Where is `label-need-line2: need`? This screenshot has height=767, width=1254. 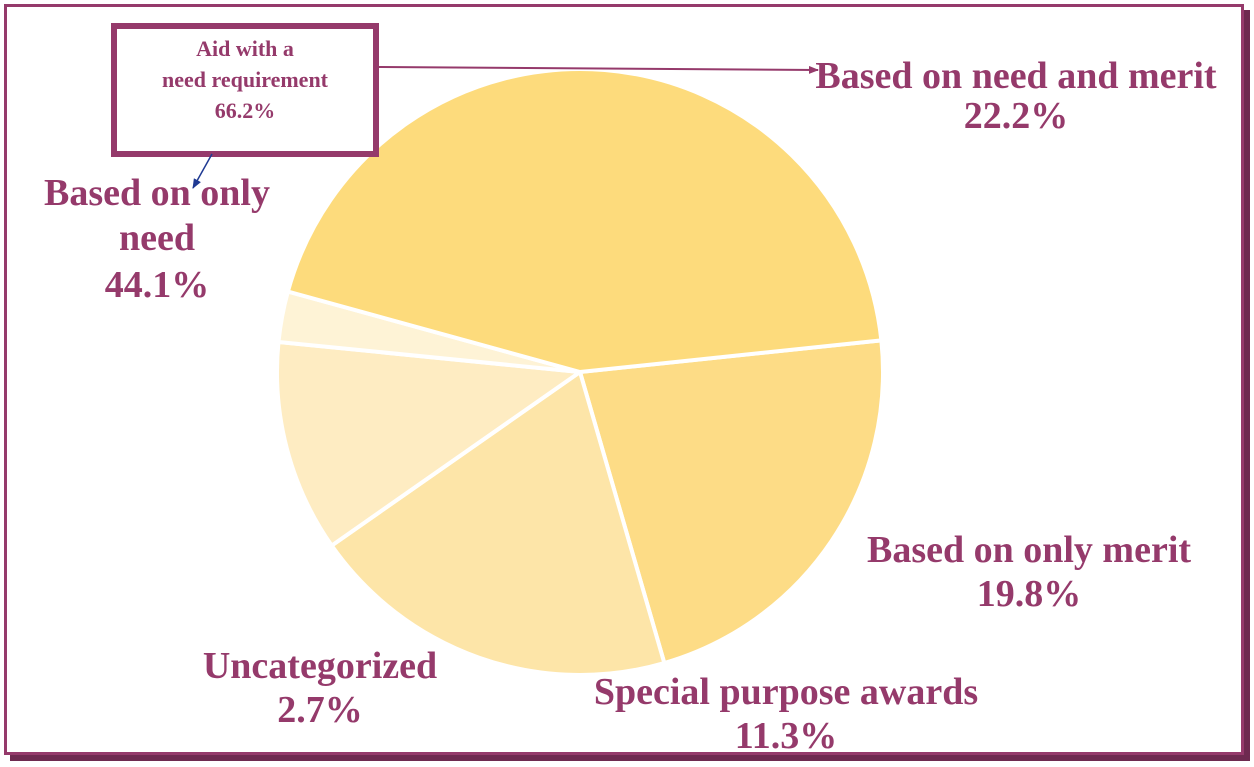 label-need-line2: need is located at coordinates (157, 238).